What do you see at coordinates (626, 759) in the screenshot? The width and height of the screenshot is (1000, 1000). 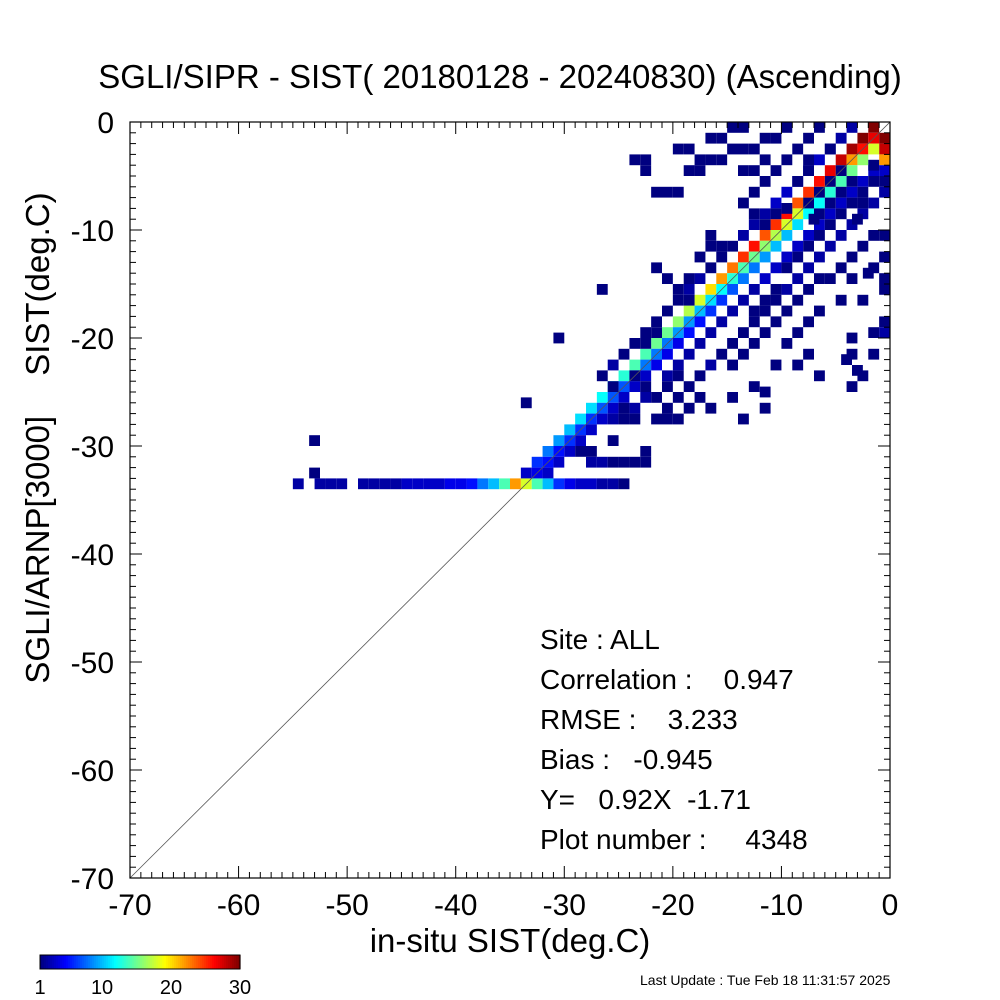 I see `stat-bias: Bias : -0.945` at bounding box center [626, 759].